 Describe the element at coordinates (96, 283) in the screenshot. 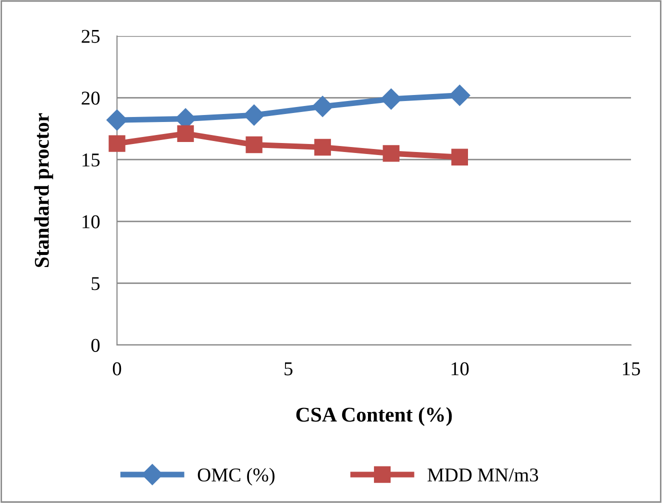

I see `y-tick-label: 5` at that location.